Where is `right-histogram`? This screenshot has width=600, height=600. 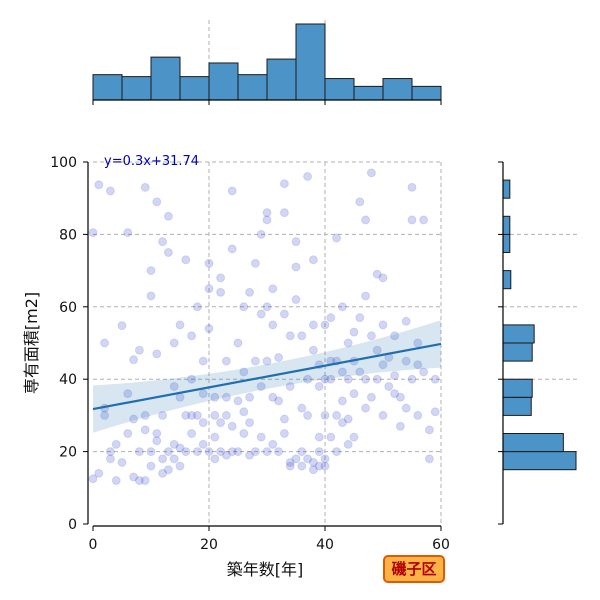 right-histogram is located at coordinates (538, 343).